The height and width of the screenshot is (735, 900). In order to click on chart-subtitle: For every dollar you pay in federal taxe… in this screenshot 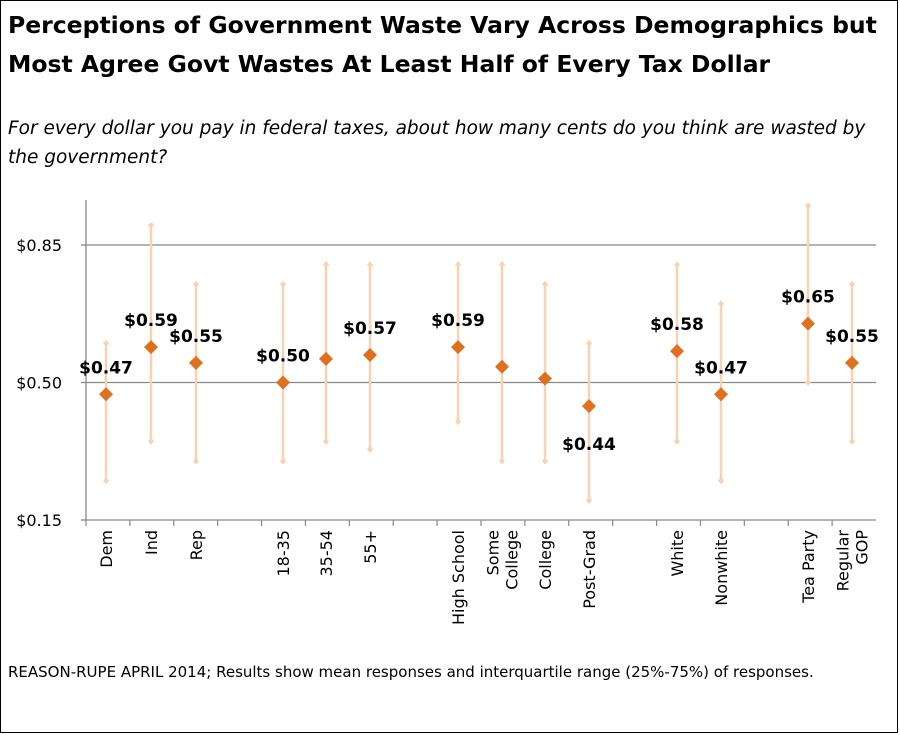, I will do `click(437, 143)`.